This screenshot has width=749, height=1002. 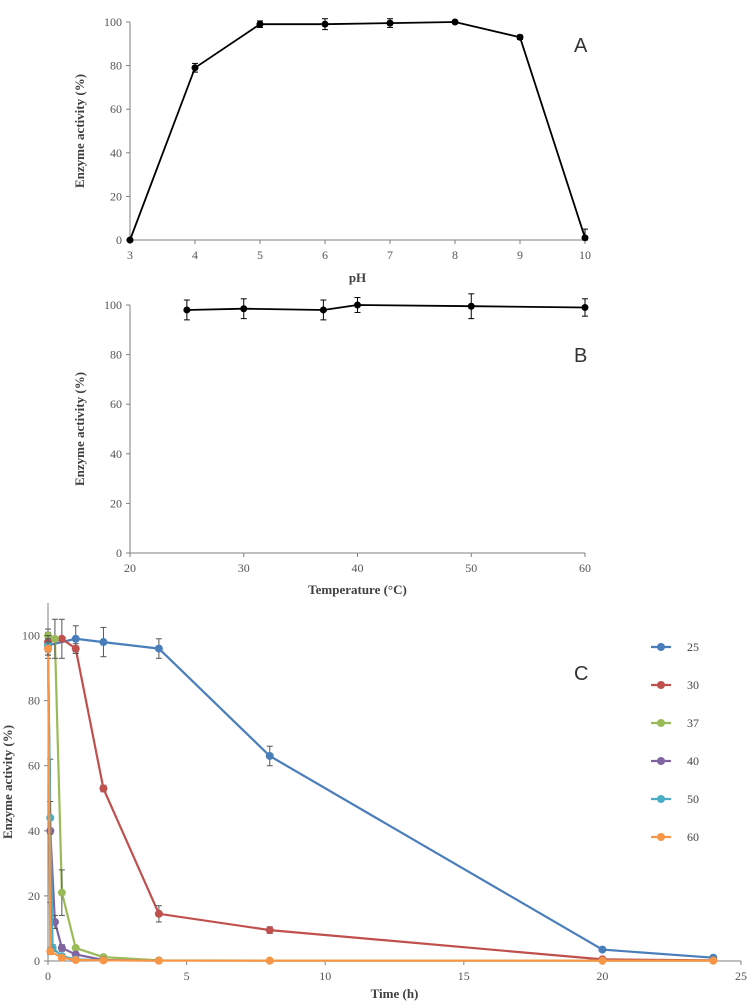 I want to click on x-tick-label: 60, so click(x=585, y=568).